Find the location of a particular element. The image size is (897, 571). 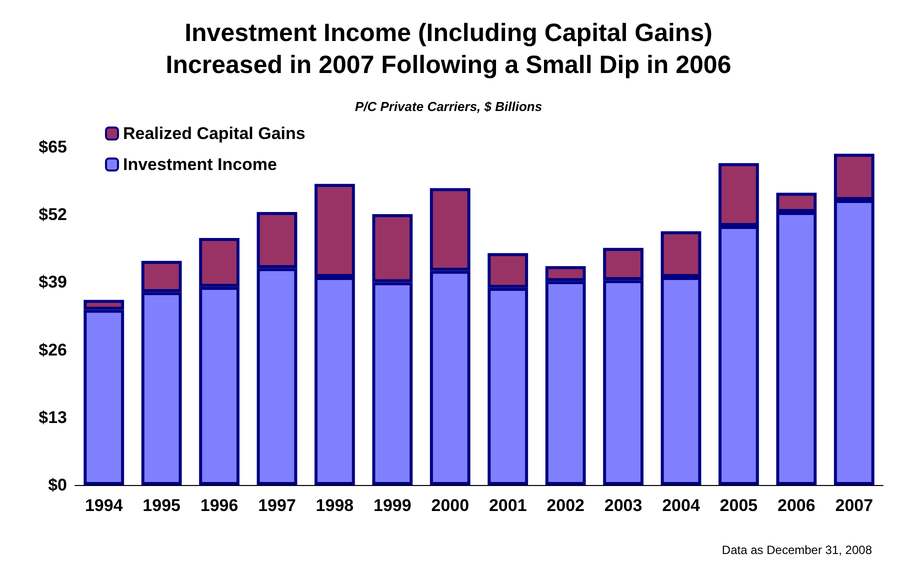

x-tick-label: 2002 is located at coordinates (565, 505).